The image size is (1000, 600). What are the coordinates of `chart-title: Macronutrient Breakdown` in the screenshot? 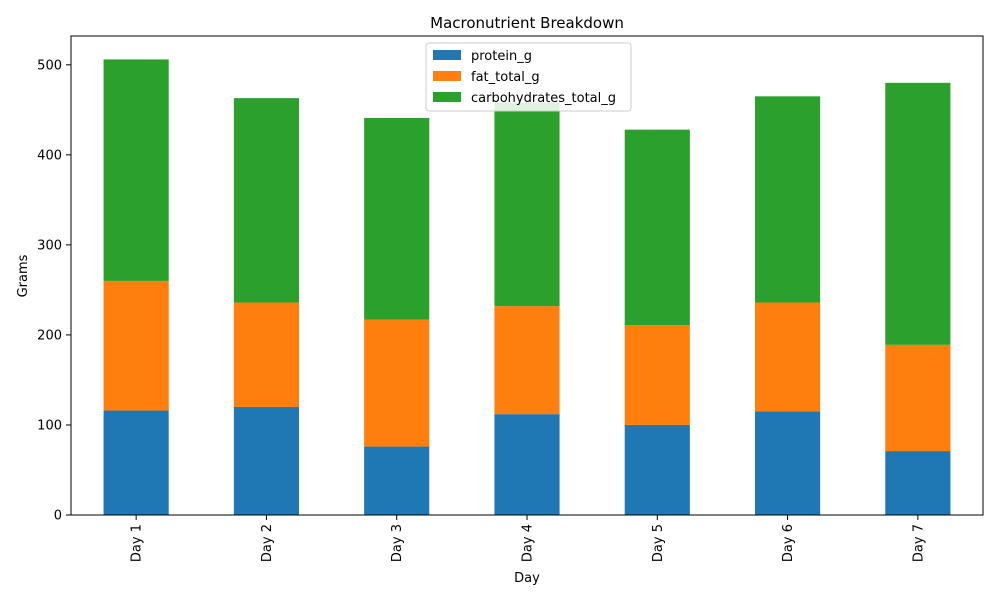 It's located at (527, 23).